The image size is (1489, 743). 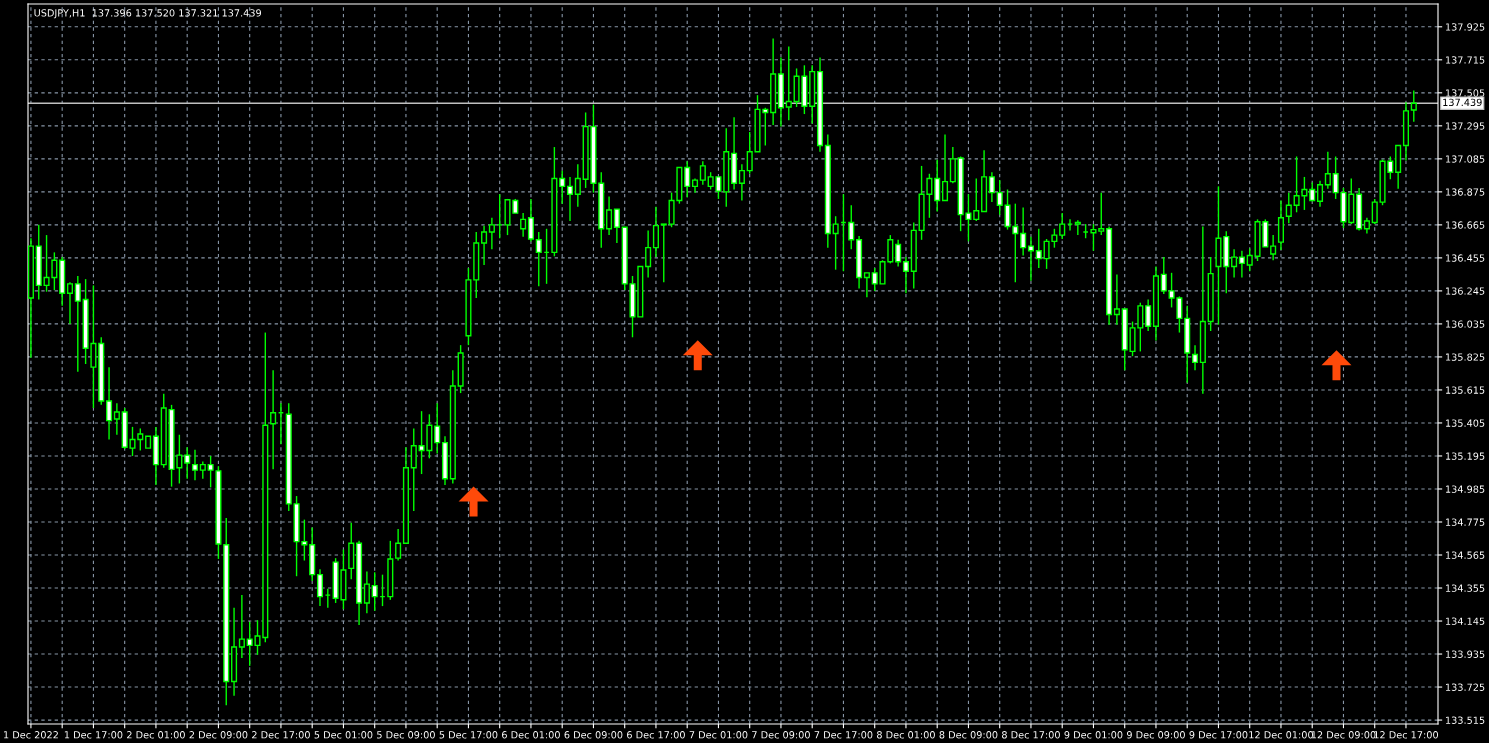 I want to click on x-tick-label: 1 Dec 2022, so click(x=31, y=735).